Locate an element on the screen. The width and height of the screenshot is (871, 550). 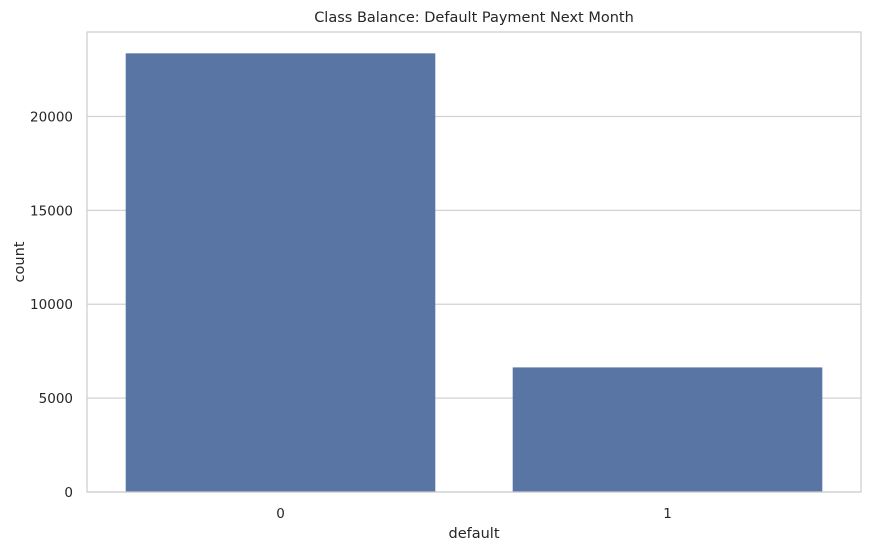
y-tick-labels: 0 5000 10000 15000 20000 is located at coordinates (51, 305).